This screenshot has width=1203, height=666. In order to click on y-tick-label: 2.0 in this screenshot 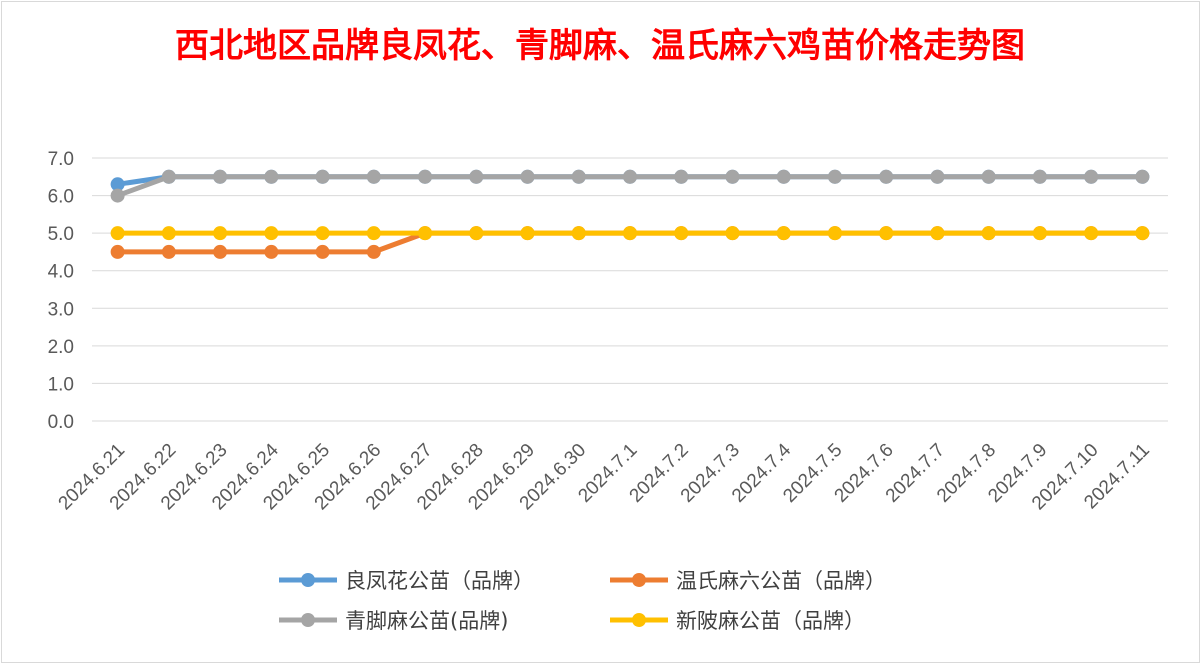, I will do `click(61, 347)`.